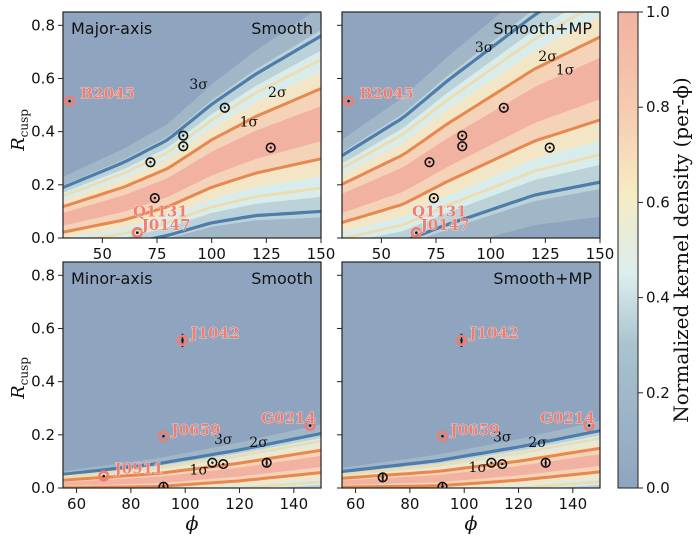 The height and width of the screenshot is (538, 697). What do you see at coordinates (282, 28) in the screenshot?
I see `panel-label-right: Smooth` at bounding box center [282, 28].